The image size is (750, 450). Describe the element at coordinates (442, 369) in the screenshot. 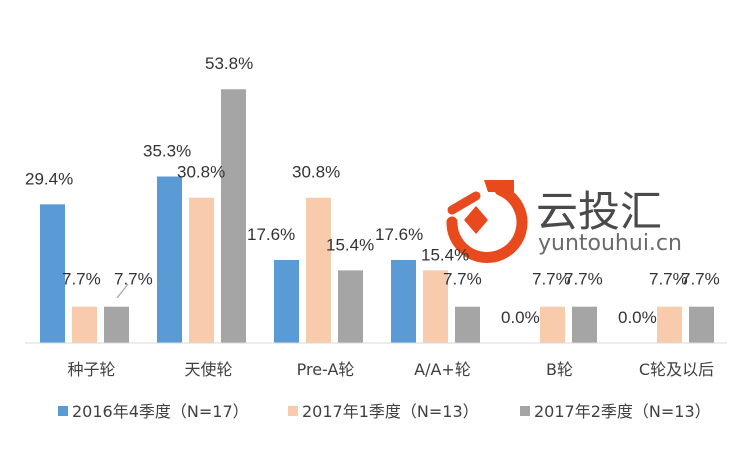

I see `x-tick-label-4: A/A+轮` at that location.